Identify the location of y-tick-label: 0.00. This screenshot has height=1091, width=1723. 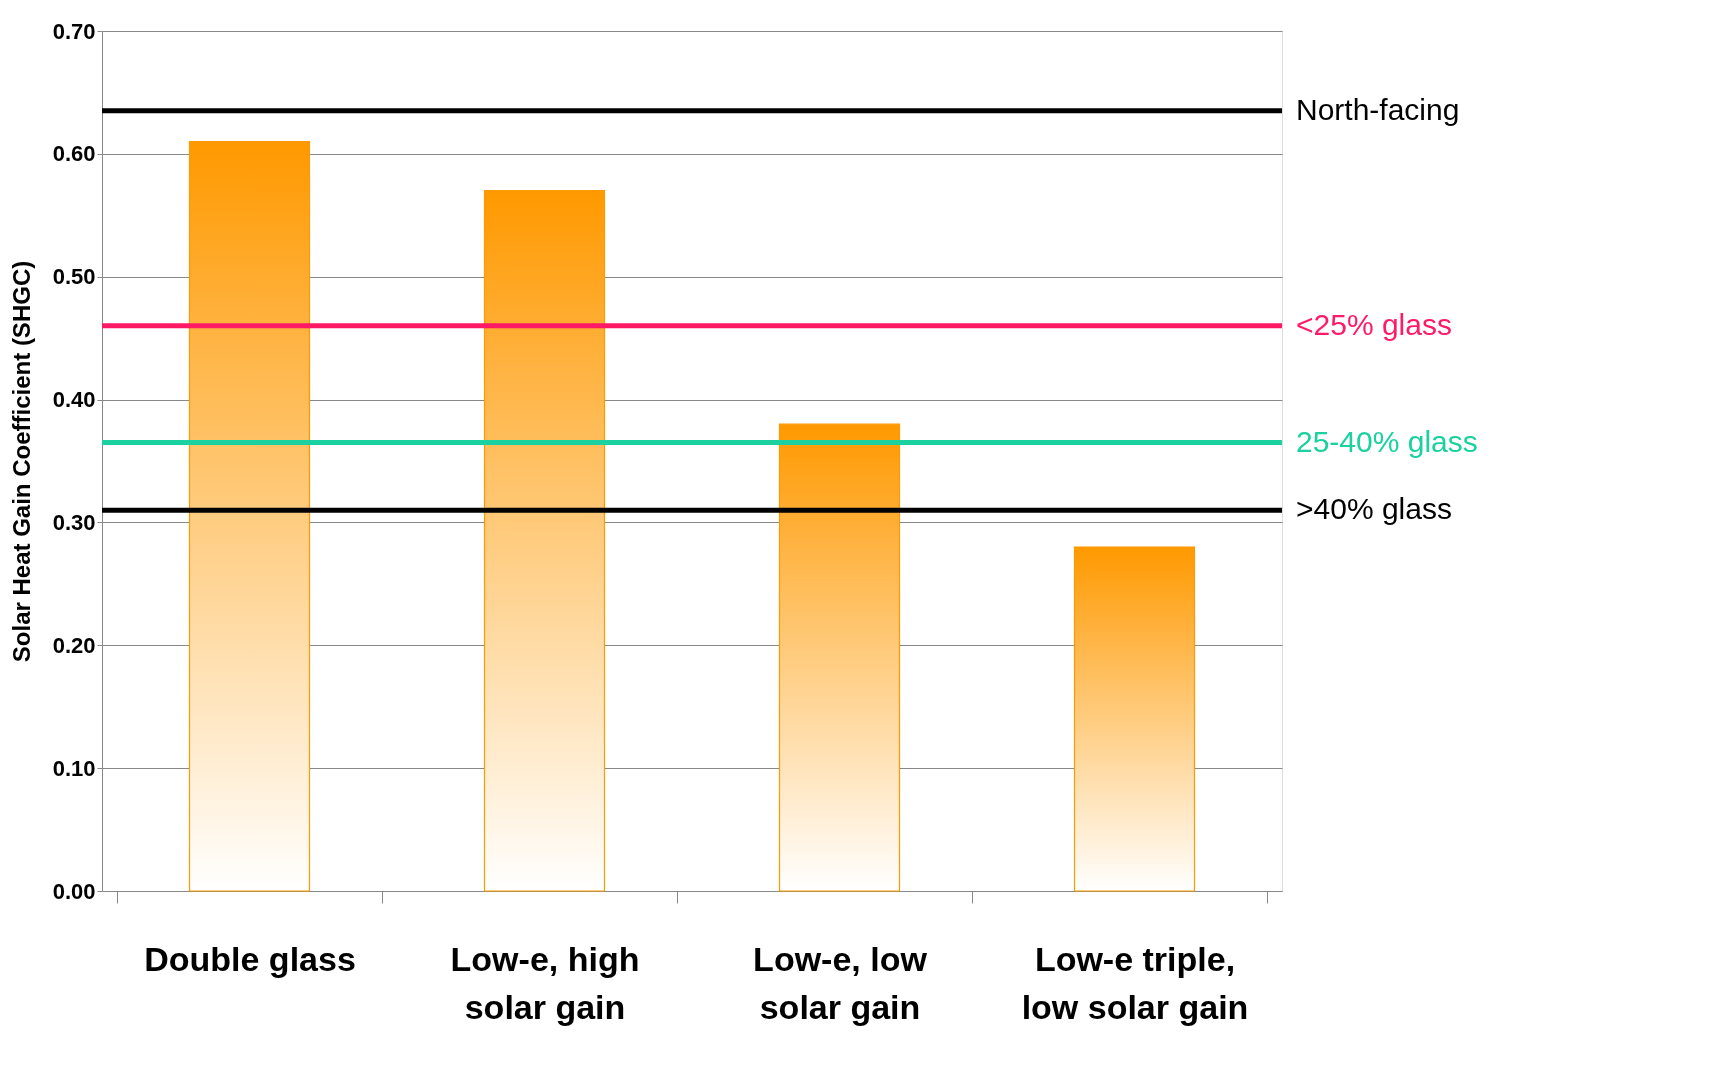
(74, 891).